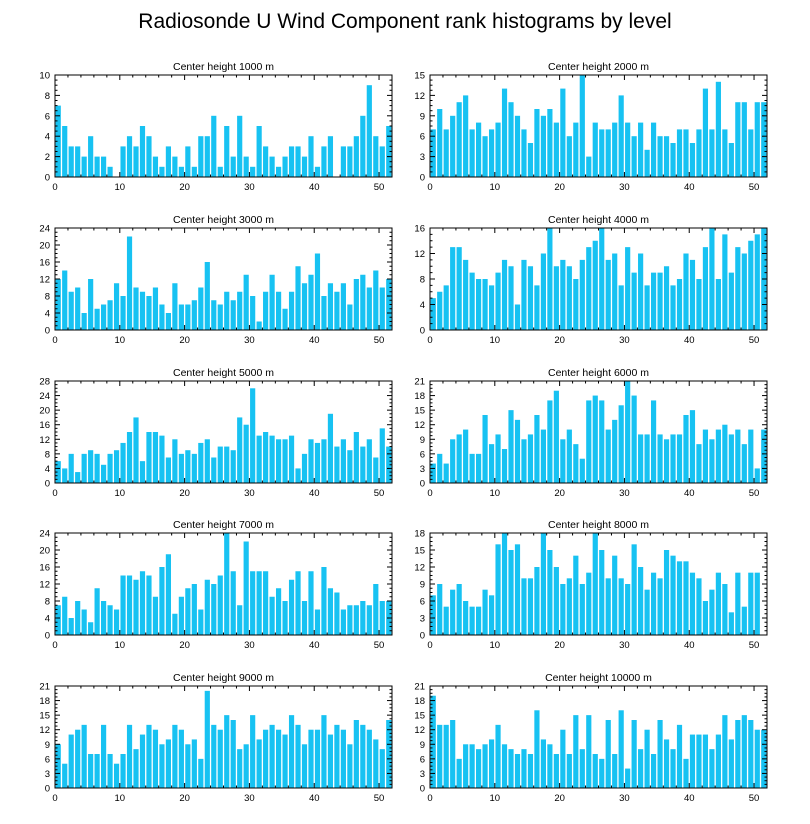 Image resolution: width=810 pixels, height=824 pixels. What do you see at coordinates (422, 585) in the screenshot?
I see `y-tick-label: 9` at bounding box center [422, 585].